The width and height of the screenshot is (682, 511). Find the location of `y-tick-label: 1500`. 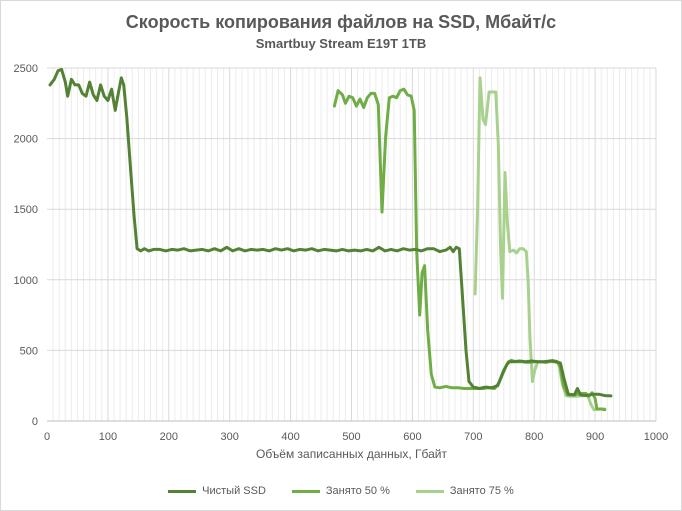

y-tick-label: 1500 is located at coordinates (26, 210).